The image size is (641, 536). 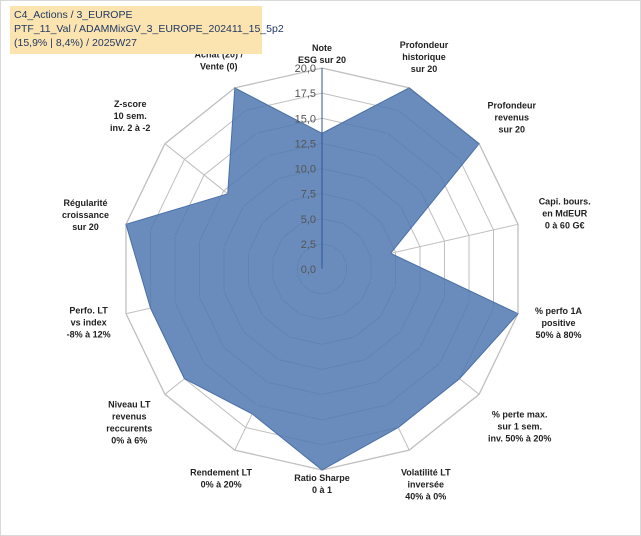 I want to click on axis-label-11: Régularité croissance sur 20, so click(x=85, y=215).